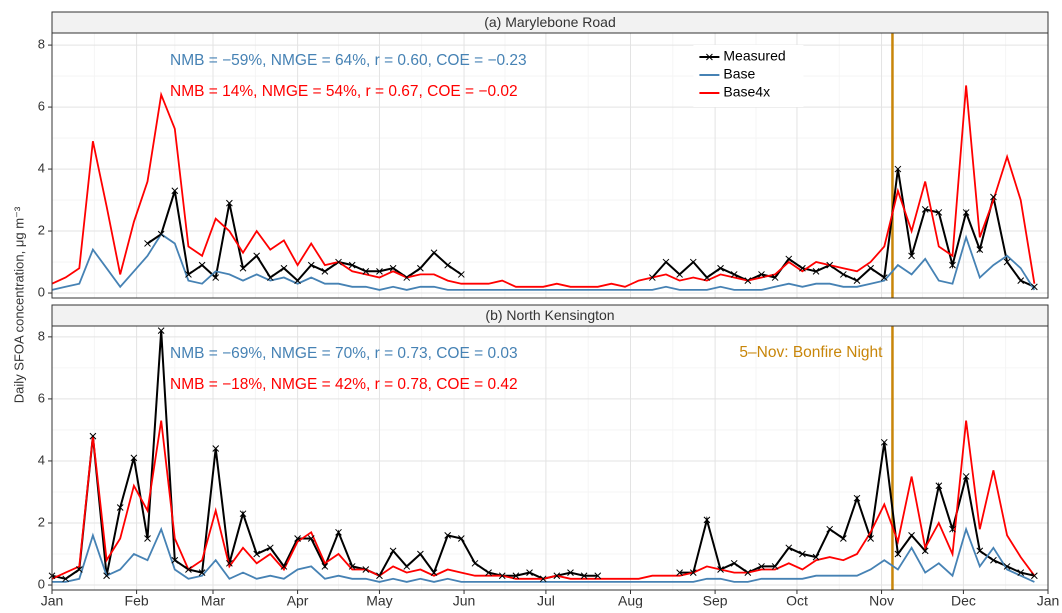  What do you see at coordinates (630, 600) in the screenshot?
I see `x-tick-label: Aug` at bounding box center [630, 600].